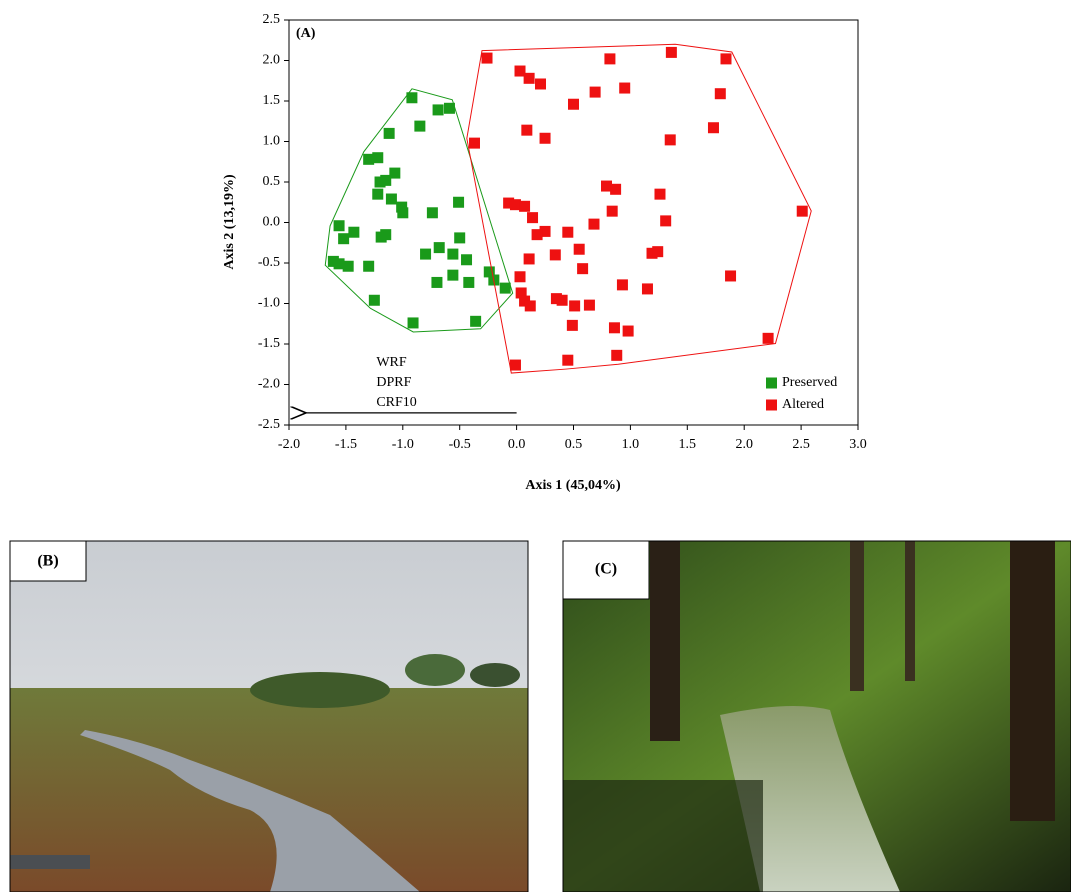 This screenshot has width=1071, height=892. I want to click on legend-label: Preserved, so click(809, 382).